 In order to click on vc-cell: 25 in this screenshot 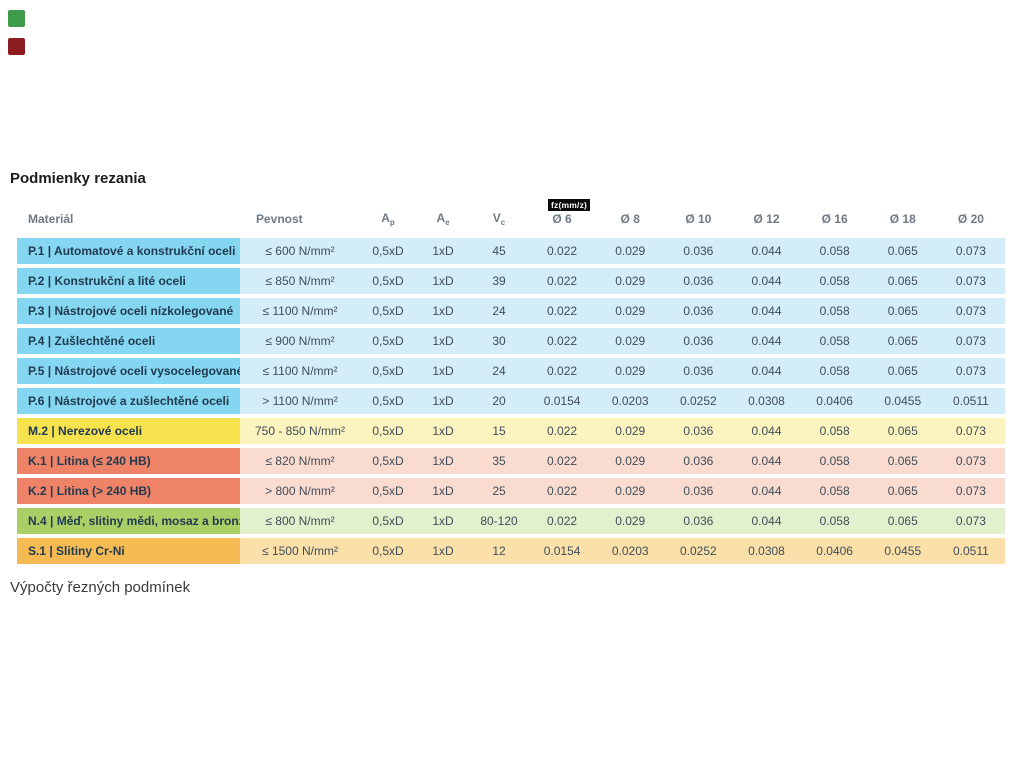, I will do `click(499, 491)`.